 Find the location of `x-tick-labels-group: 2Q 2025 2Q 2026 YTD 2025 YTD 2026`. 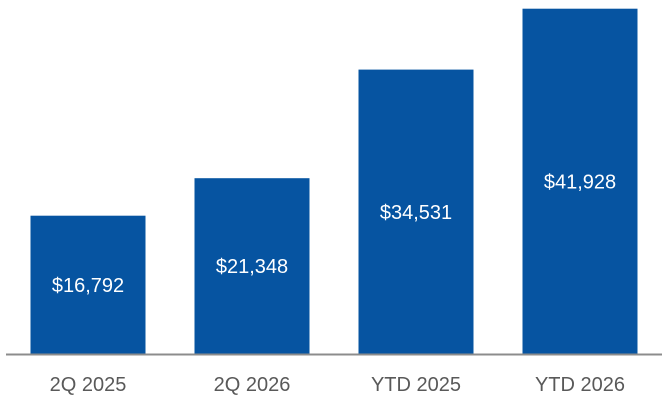

x-tick-labels-group: 2Q 2025 2Q 2026 YTD 2025 YTD 2026 is located at coordinates (337, 385).